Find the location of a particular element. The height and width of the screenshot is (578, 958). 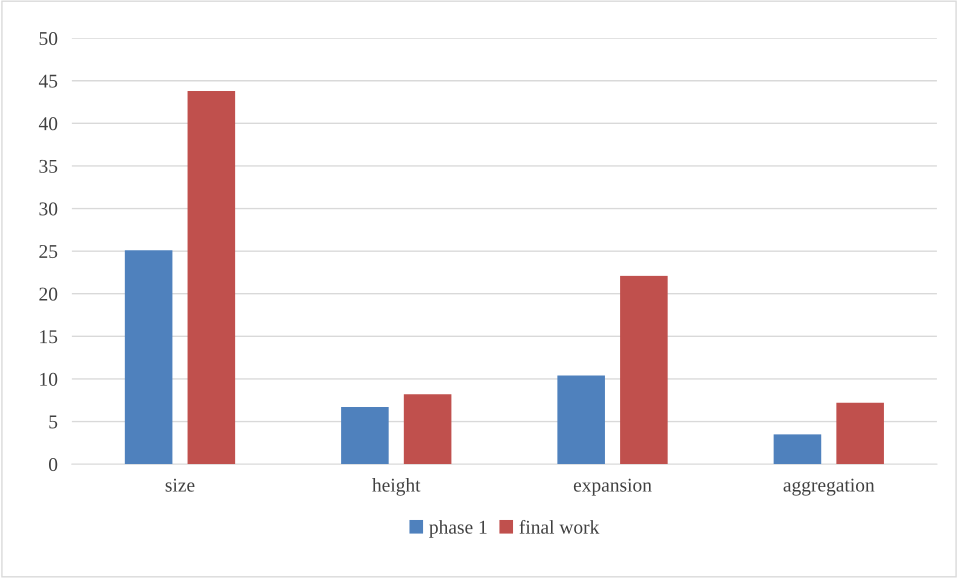

y-tick-label: 10 is located at coordinates (49, 379).